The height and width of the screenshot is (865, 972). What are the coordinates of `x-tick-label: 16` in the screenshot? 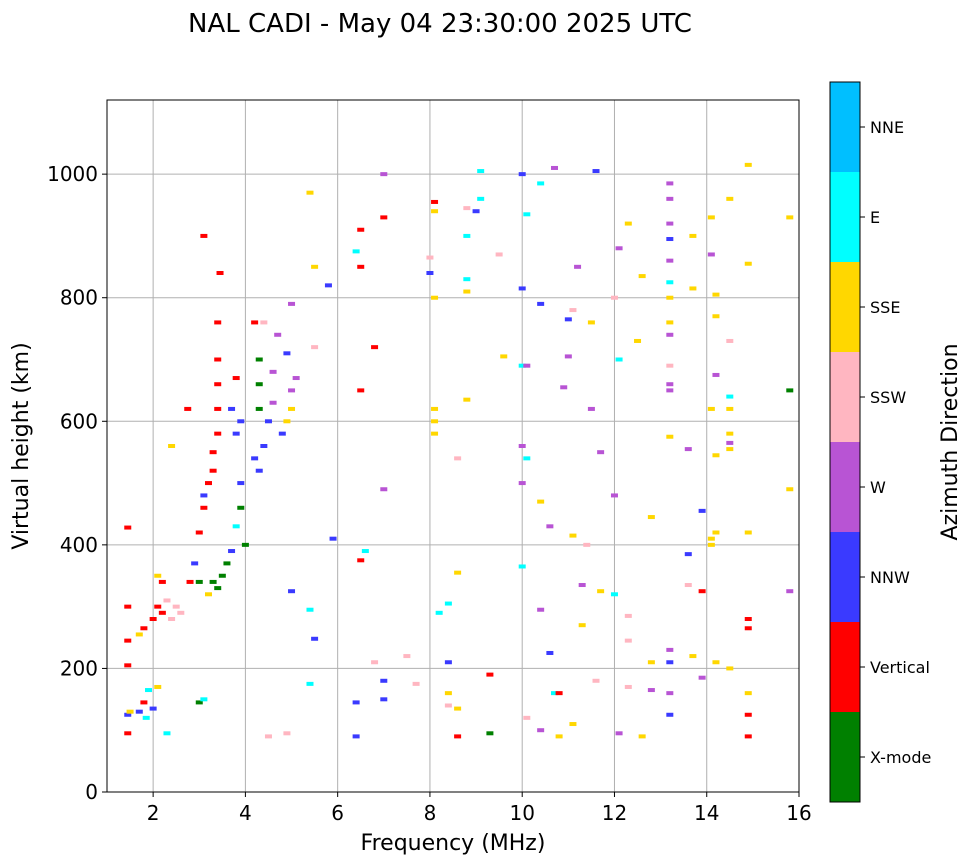 It's located at (798, 813).